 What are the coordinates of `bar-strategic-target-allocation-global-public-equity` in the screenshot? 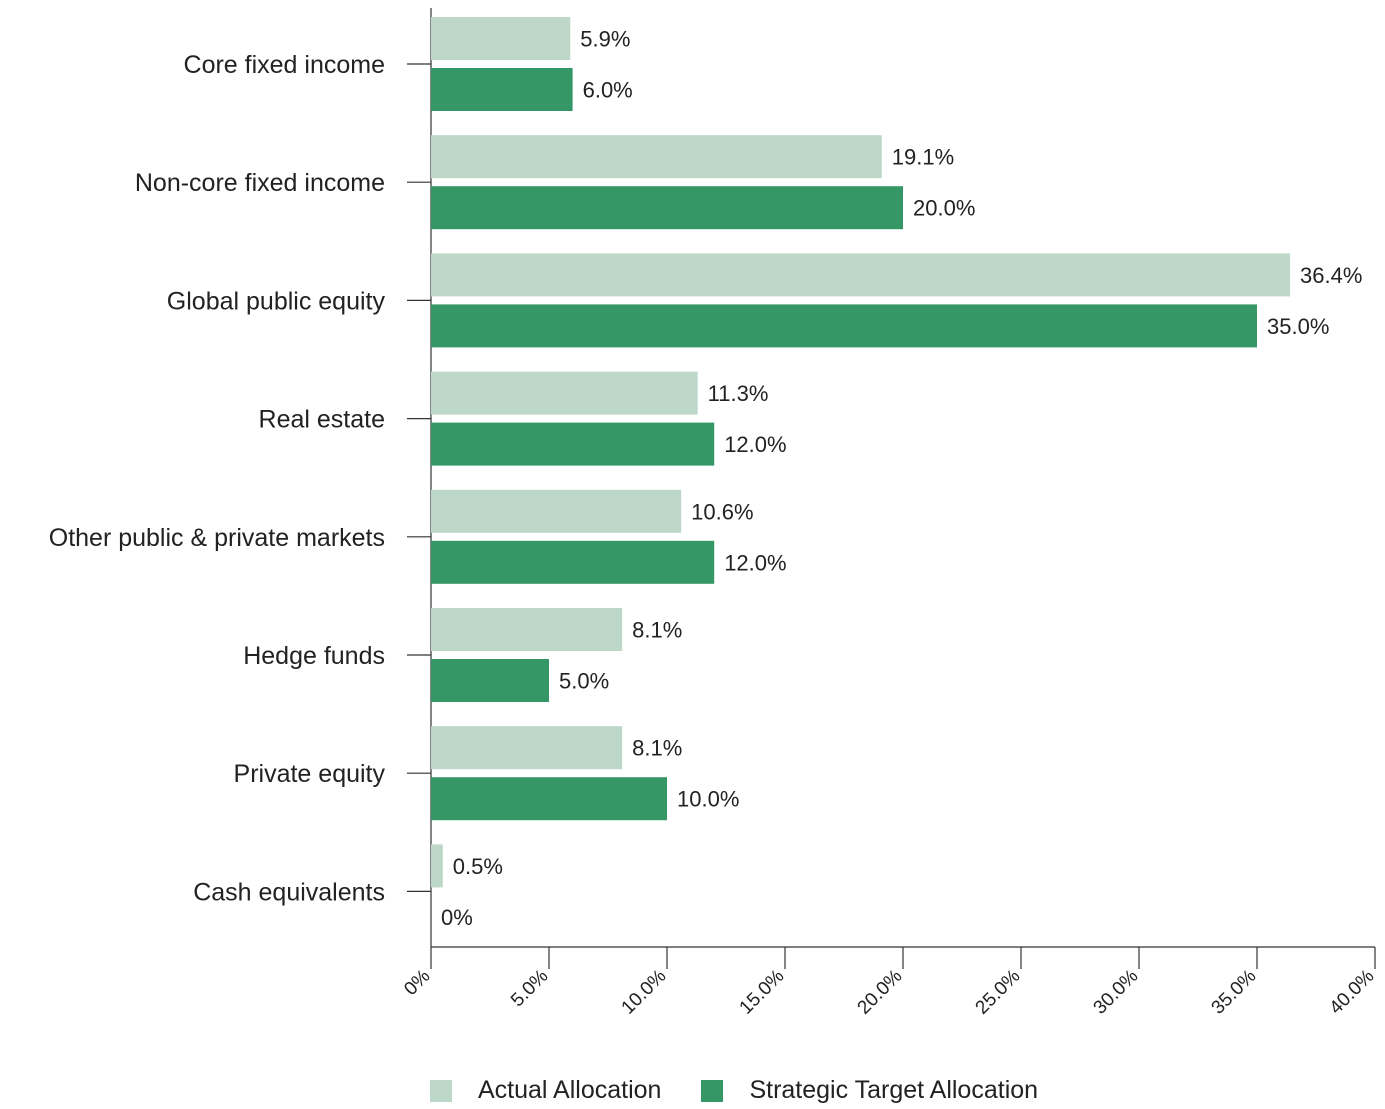 It's located at (844, 326).